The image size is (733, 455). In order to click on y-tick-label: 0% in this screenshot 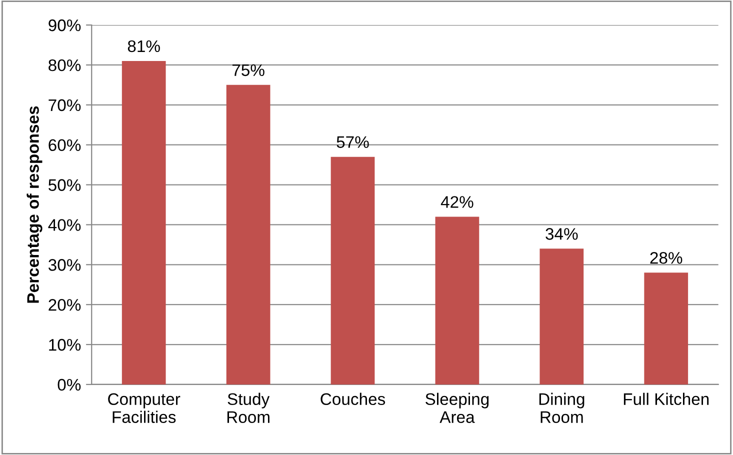, I will do `click(69, 384)`.